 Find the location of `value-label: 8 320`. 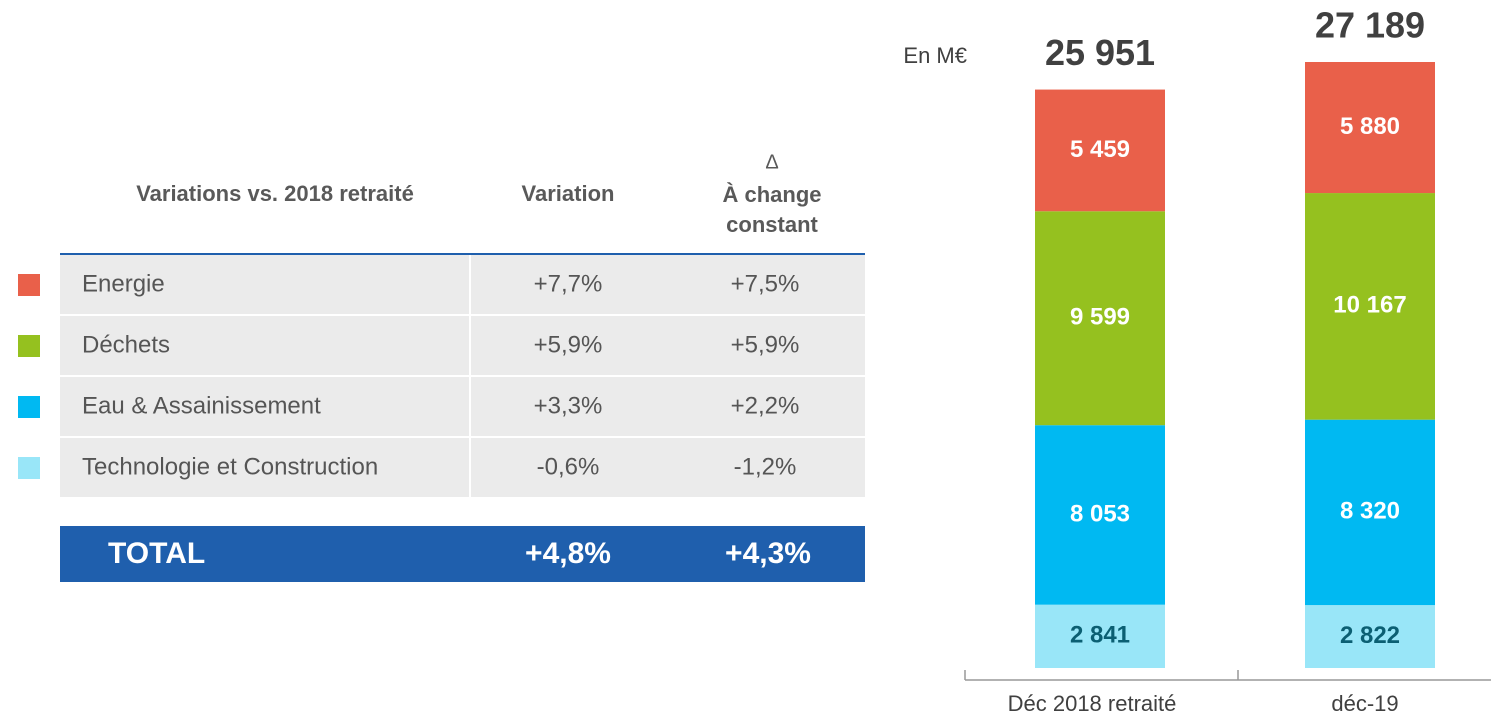

value-label: 8 320 is located at coordinates (1370, 511).